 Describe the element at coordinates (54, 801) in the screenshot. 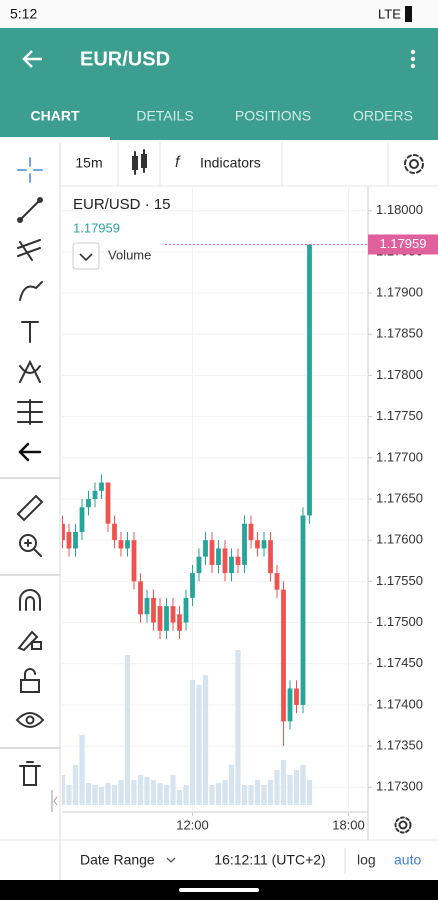

I see `scroll-handle` at that location.